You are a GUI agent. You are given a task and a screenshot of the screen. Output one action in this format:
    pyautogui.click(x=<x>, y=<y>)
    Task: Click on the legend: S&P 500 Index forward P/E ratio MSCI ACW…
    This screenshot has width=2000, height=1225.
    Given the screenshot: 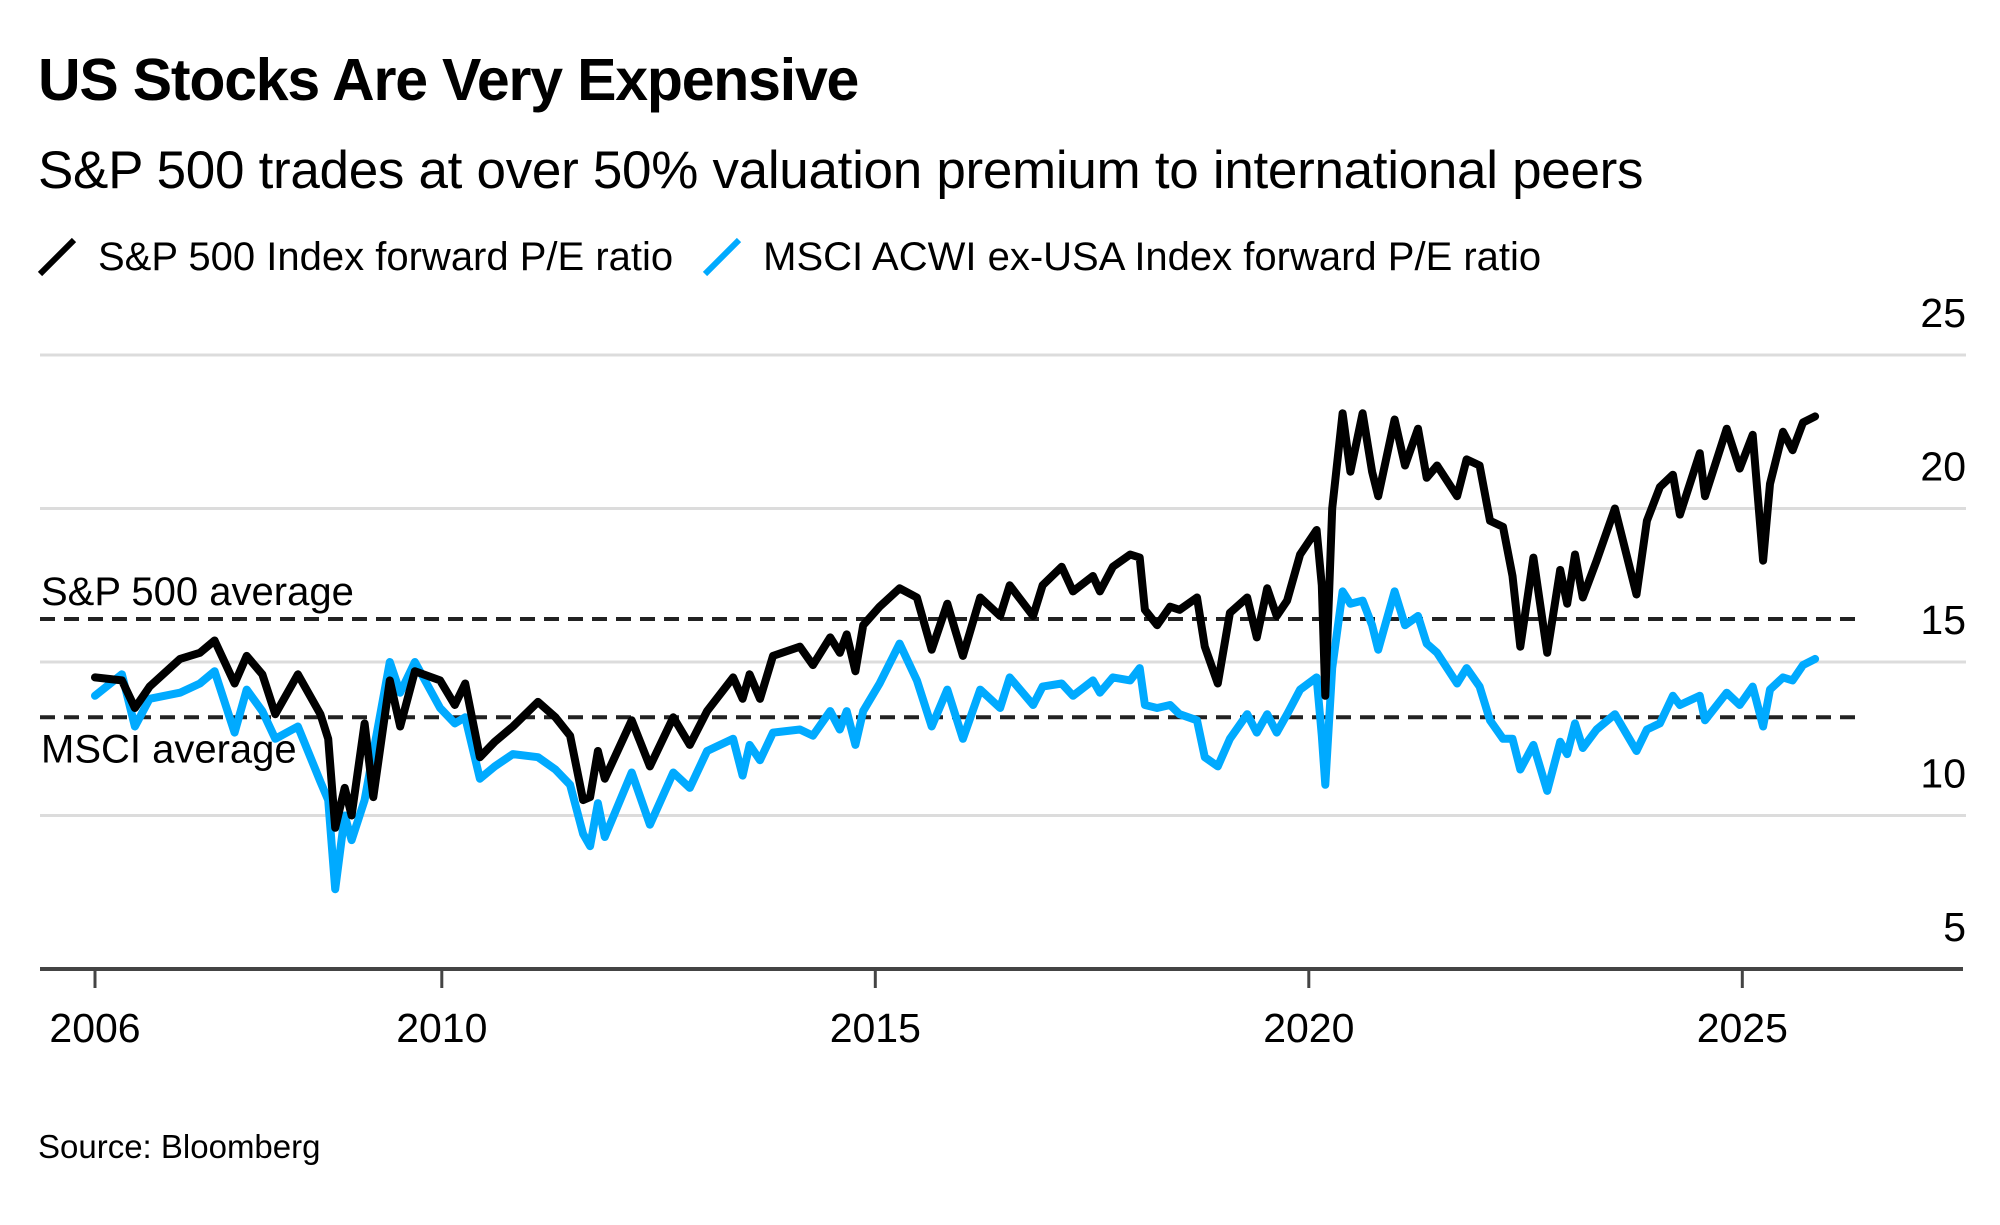 What is the action you would take?
    pyautogui.click(x=802, y=257)
    